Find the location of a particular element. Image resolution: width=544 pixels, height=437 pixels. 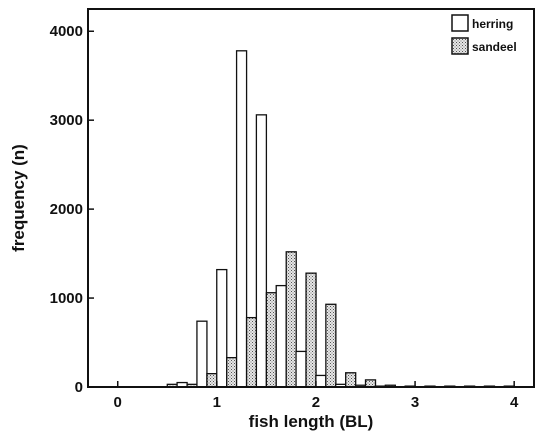

x-tick-label: 4 is located at coordinates (514, 402).